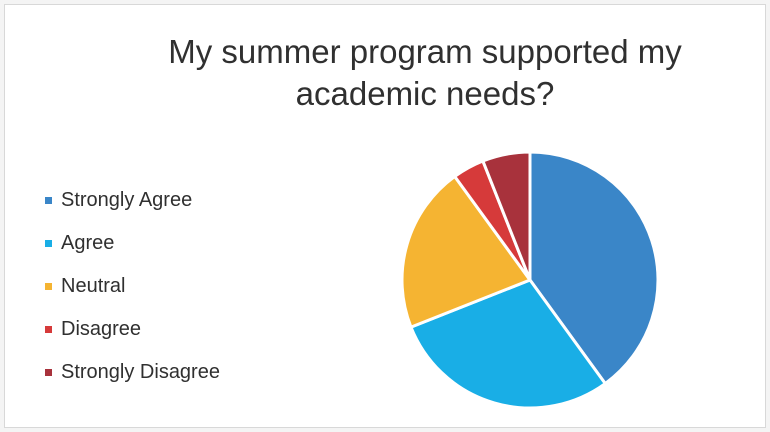 The width and height of the screenshot is (770, 432). I want to click on pie-slice-neutral, so click(466, 251).